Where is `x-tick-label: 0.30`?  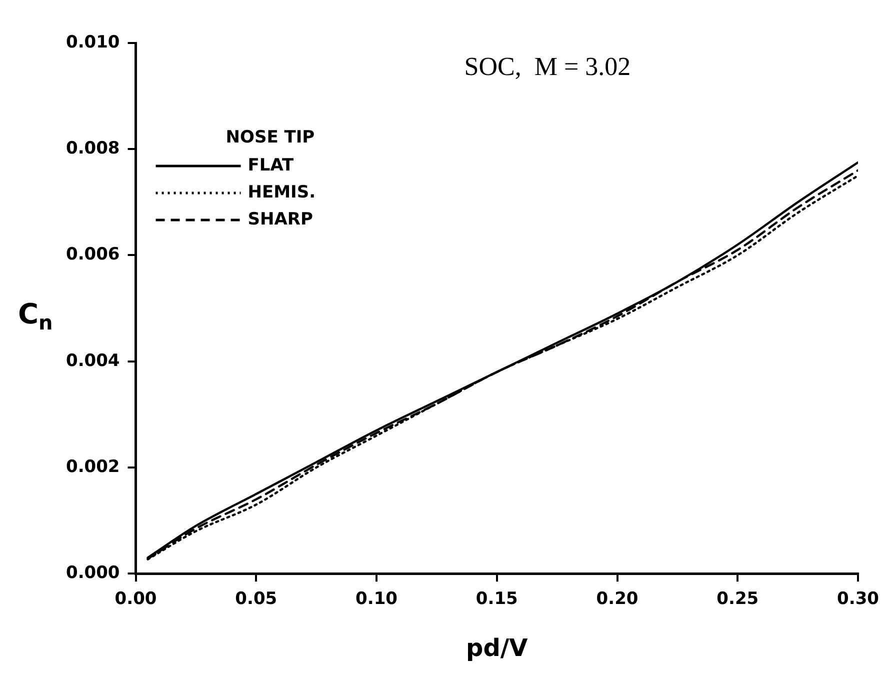
x-tick-label: 0.30 is located at coordinates (858, 599).